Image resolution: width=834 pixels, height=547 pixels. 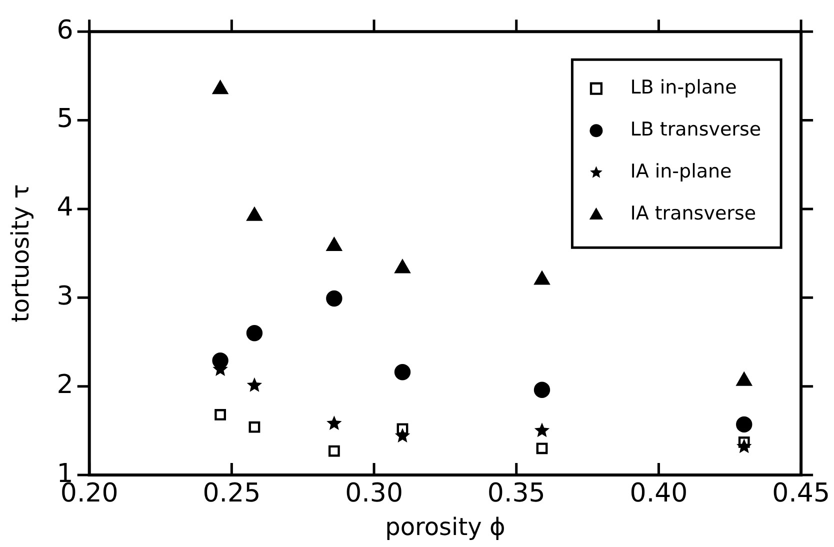 I want to click on x-tick-label: 0.40, so click(x=659, y=493).